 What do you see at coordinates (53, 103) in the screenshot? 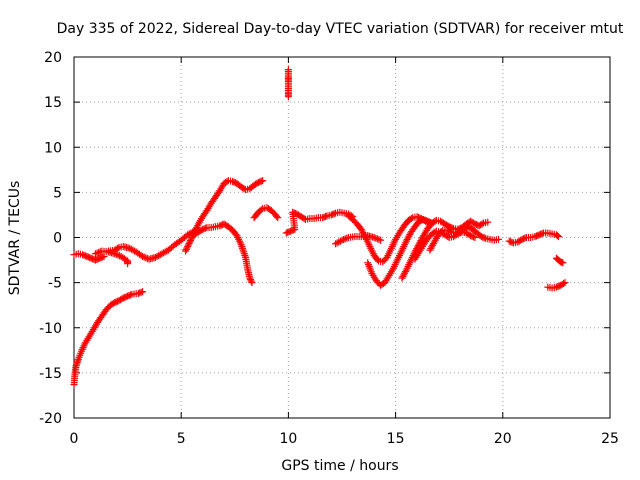
I see `y-tick-label: 15` at bounding box center [53, 103].